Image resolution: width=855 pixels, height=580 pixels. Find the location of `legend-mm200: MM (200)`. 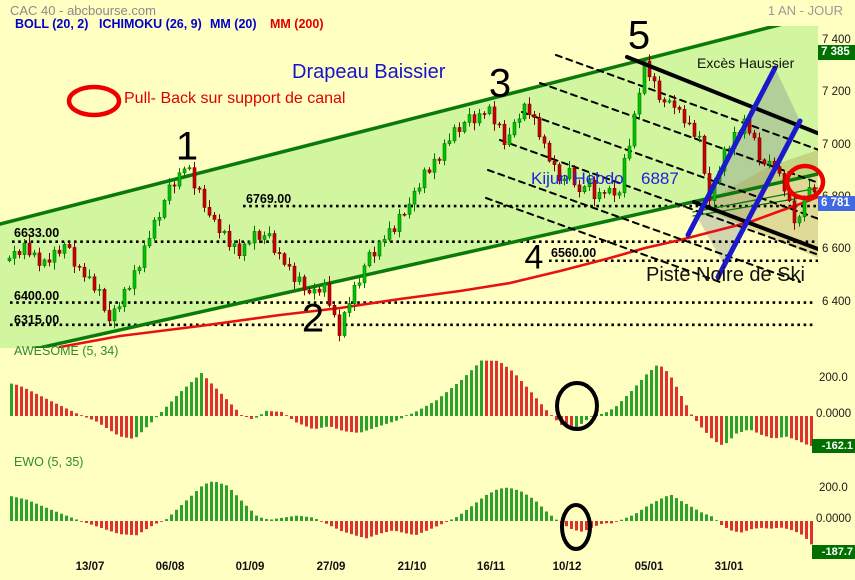

legend-mm200: MM (200) is located at coordinates (297, 24).